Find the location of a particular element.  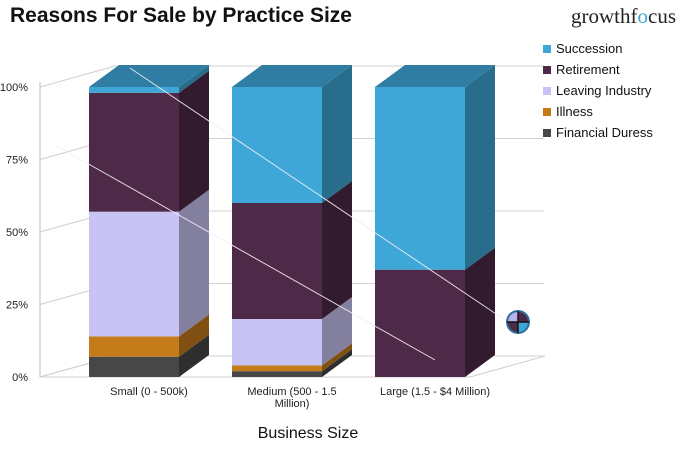

legend-label: Financial Duress is located at coordinates (604, 132).